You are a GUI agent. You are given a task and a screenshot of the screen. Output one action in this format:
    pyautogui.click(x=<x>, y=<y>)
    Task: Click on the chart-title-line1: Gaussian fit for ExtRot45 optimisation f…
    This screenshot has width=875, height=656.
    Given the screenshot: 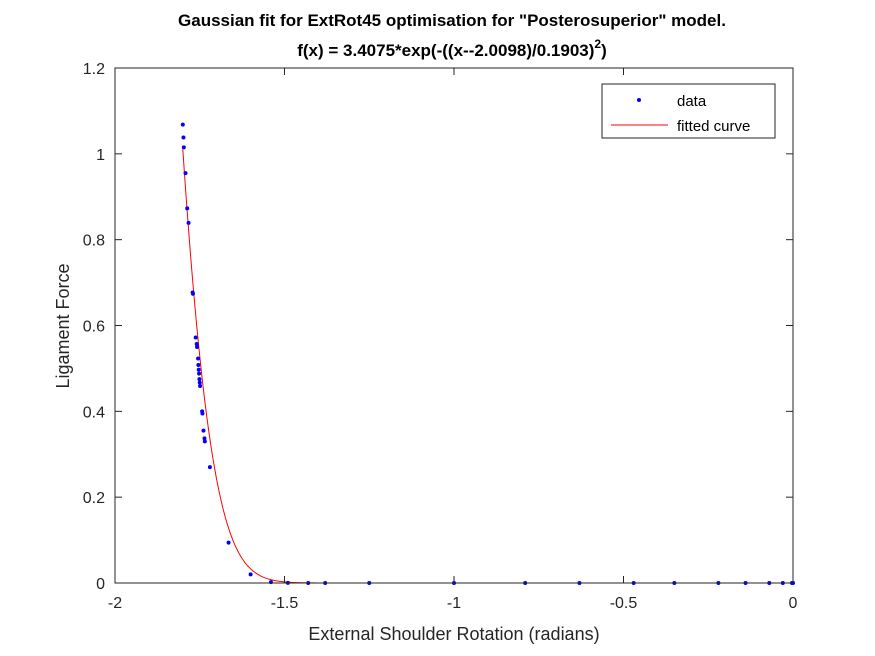 What is the action you would take?
    pyautogui.click(x=452, y=20)
    